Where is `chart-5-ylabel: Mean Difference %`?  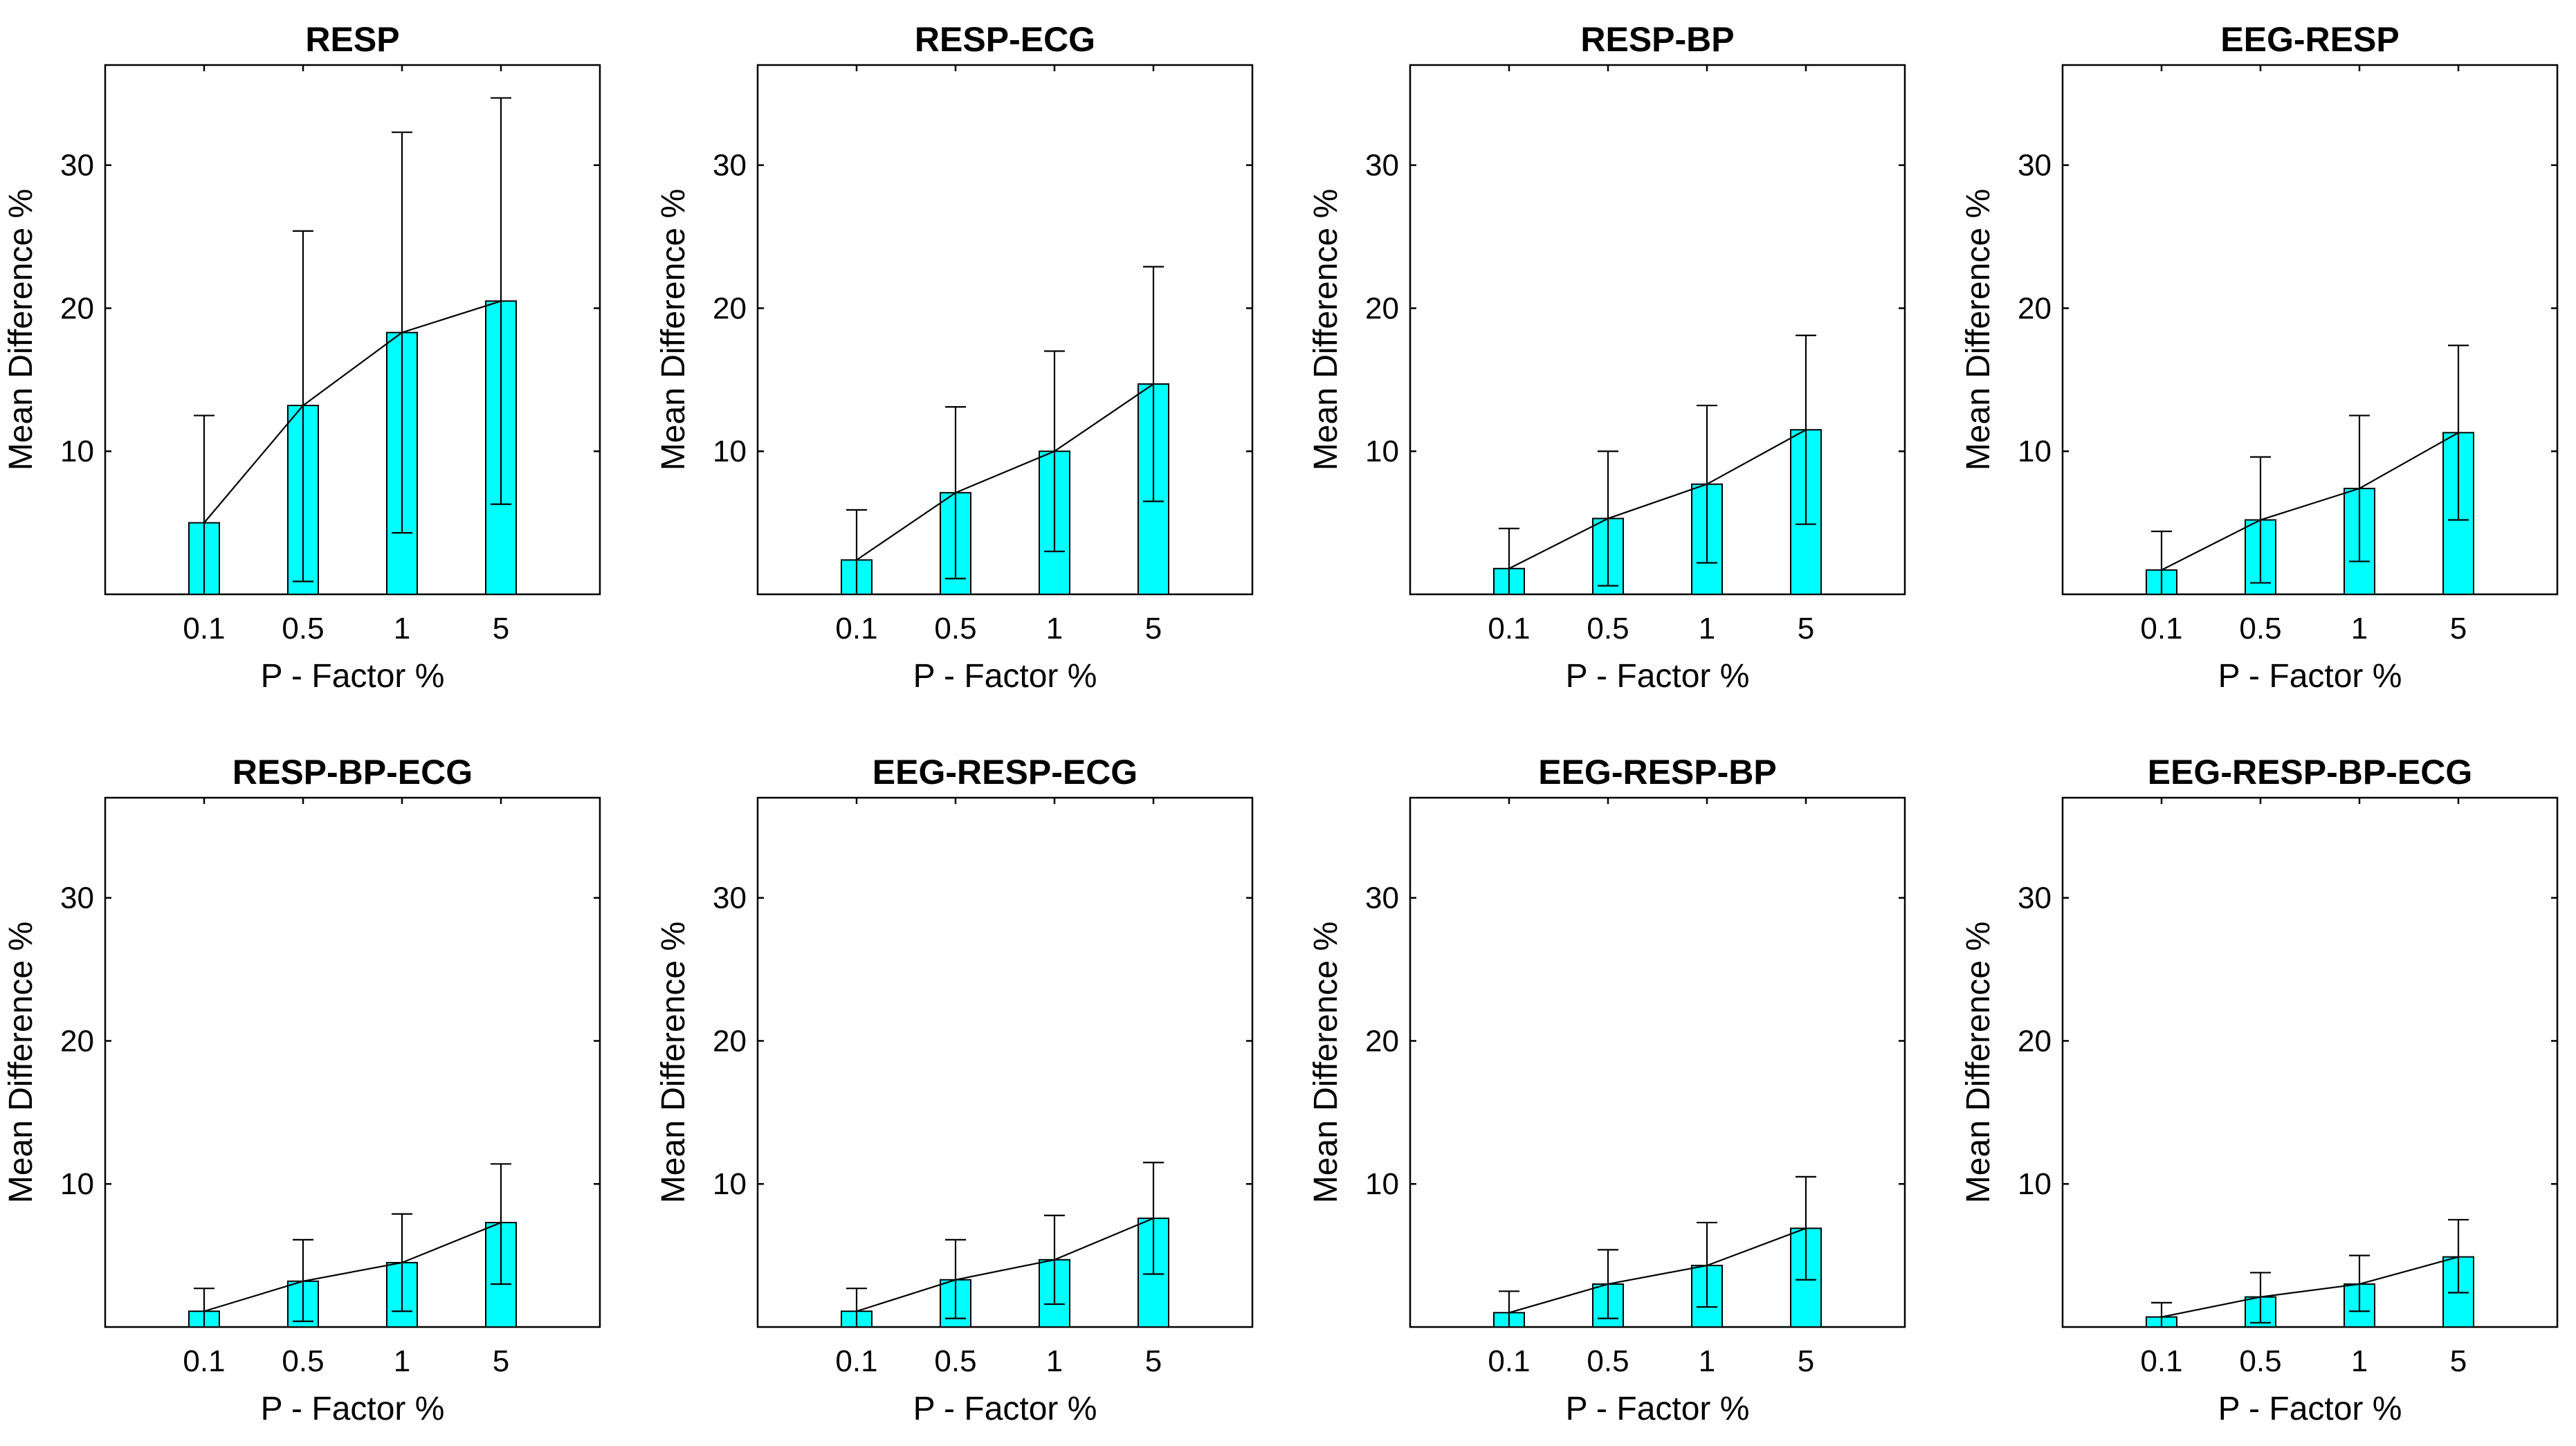
chart-5-ylabel: Mean Difference % is located at coordinates (21, 1062).